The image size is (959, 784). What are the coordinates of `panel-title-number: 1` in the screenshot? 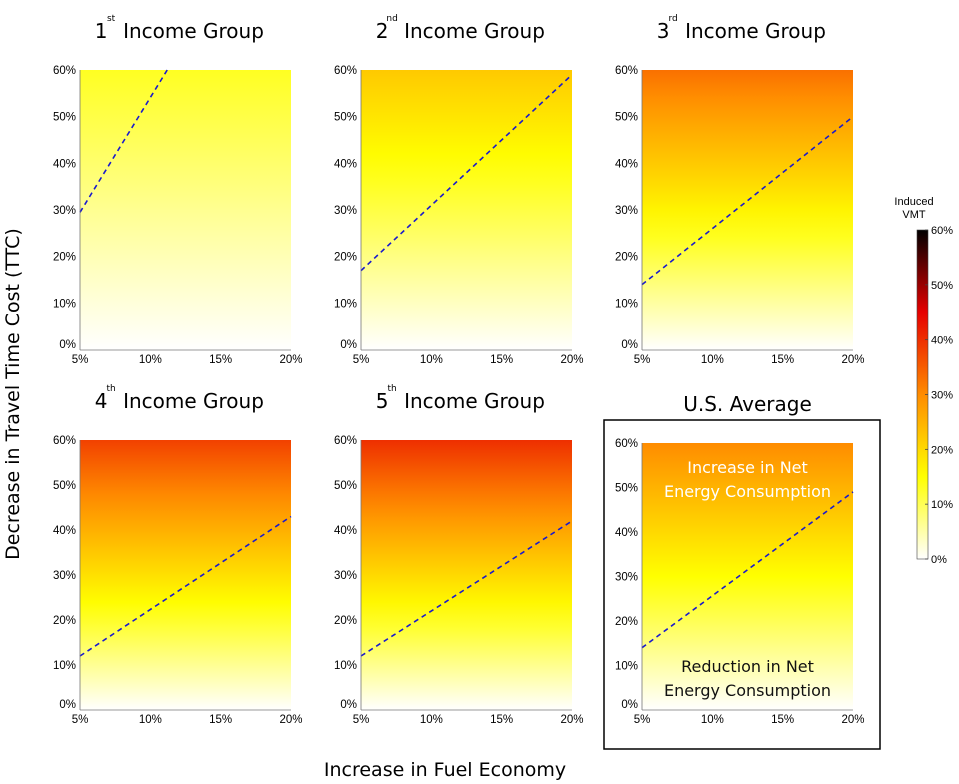 It's located at (101, 31).